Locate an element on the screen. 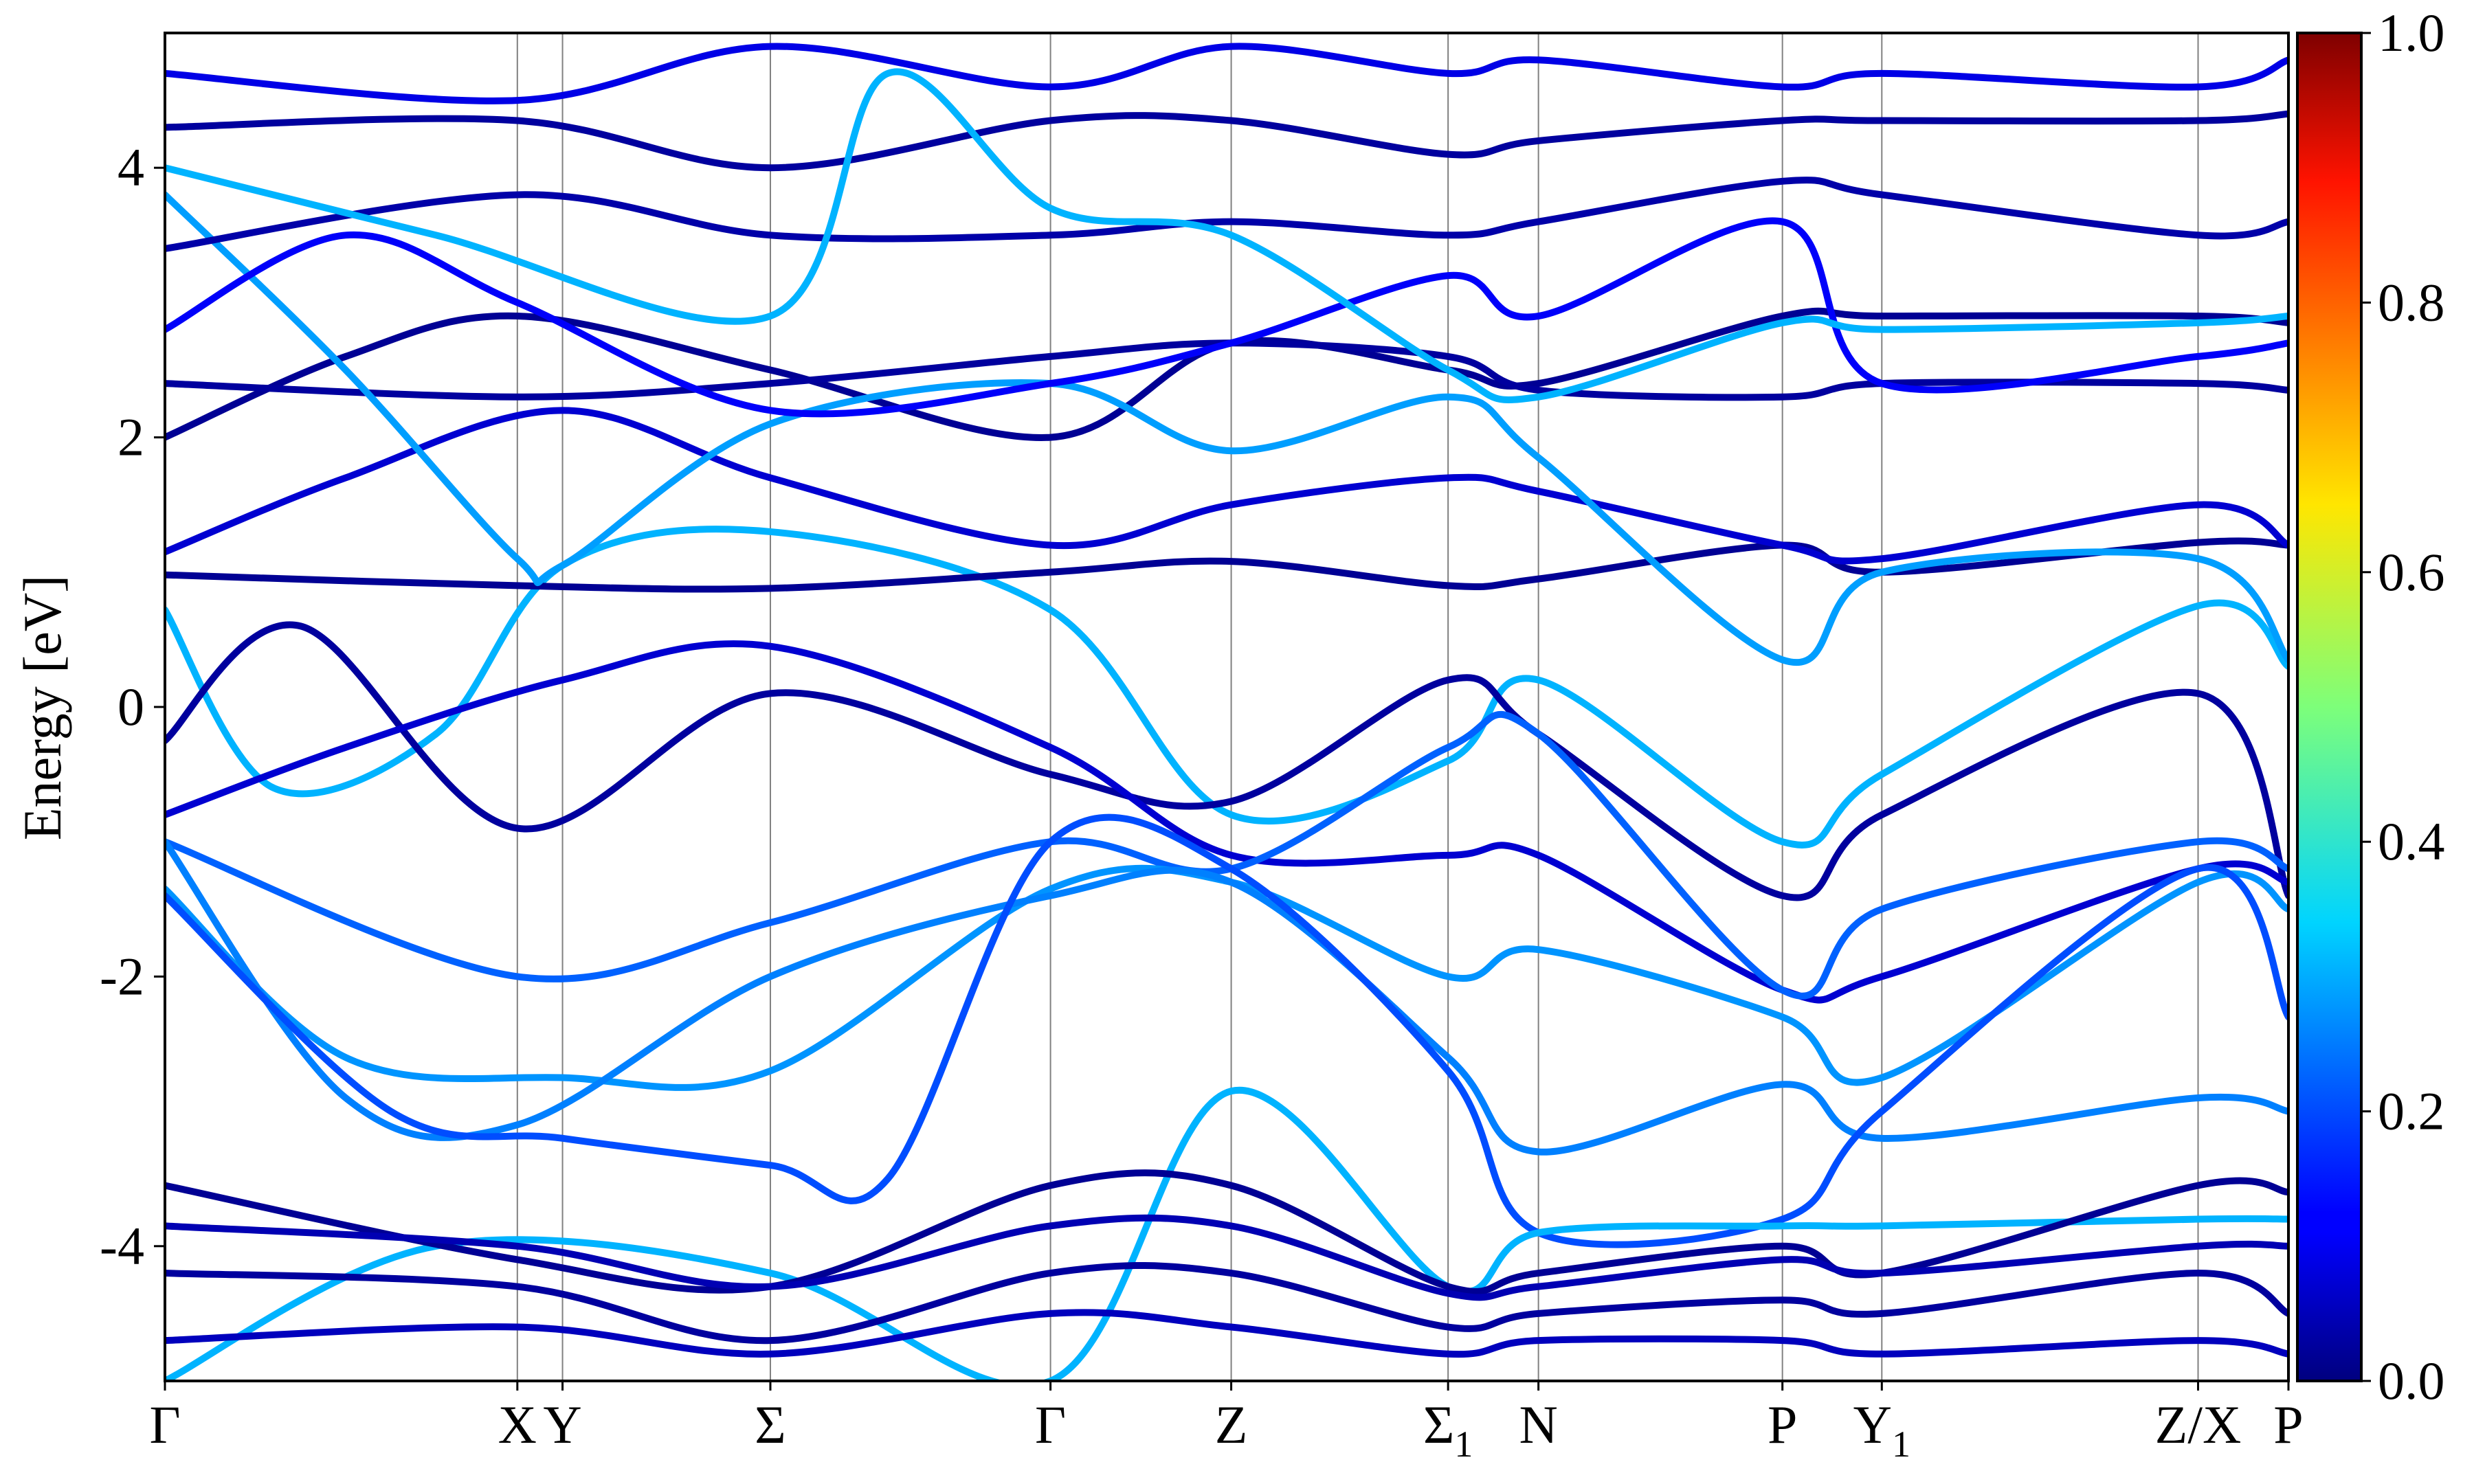  x-tick-label: Σ is located at coordinates (770, 1424).